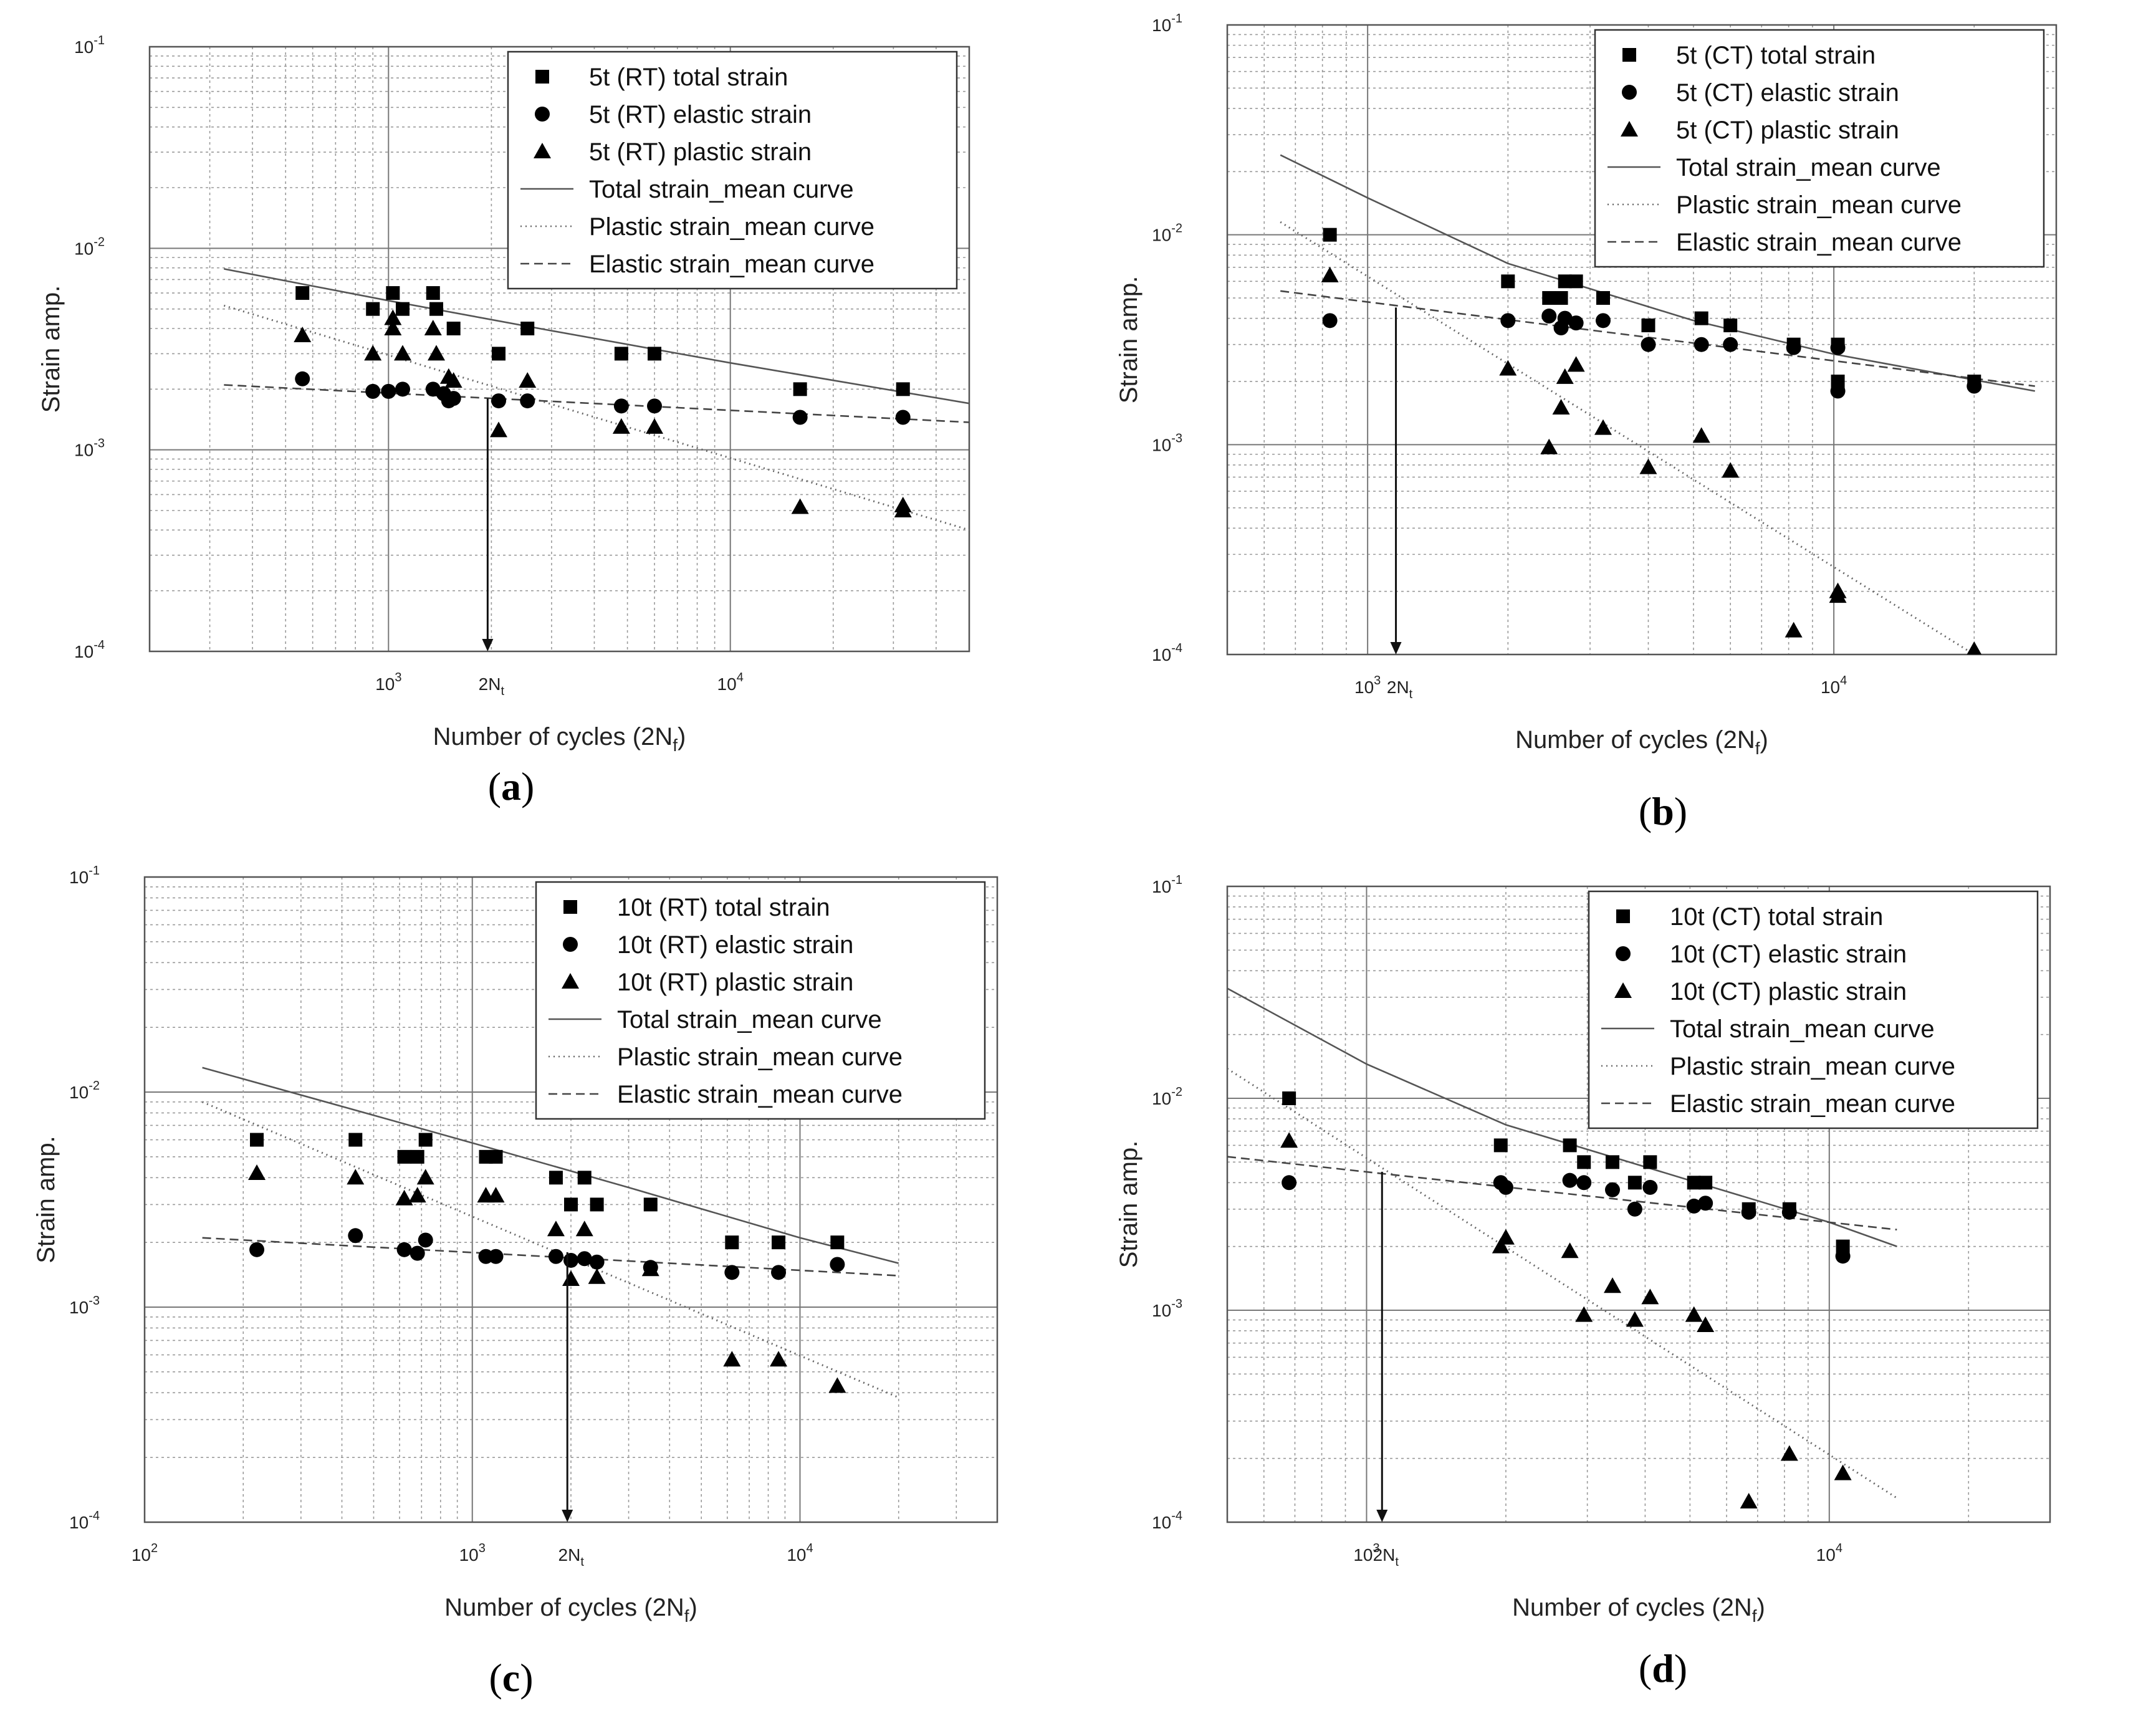 This screenshot has width=2156, height=1726. Describe the element at coordinates (1813, 1104) in the screenshot. I see `legend-label: Elastic strain_mean curve` at that location.